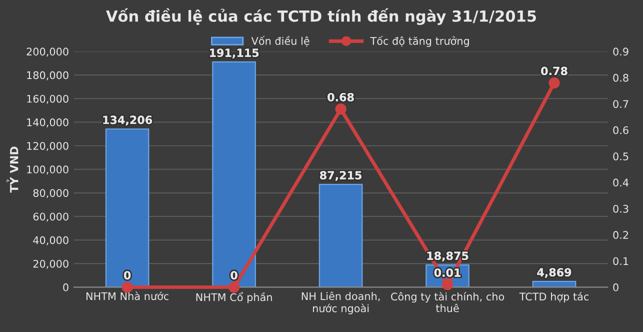 Image resolution: width=643 pixels, height=332 pixels. Describe the element at coordinates (127, 121) in the screenshot. I see `data-label: 134,206` at that location.